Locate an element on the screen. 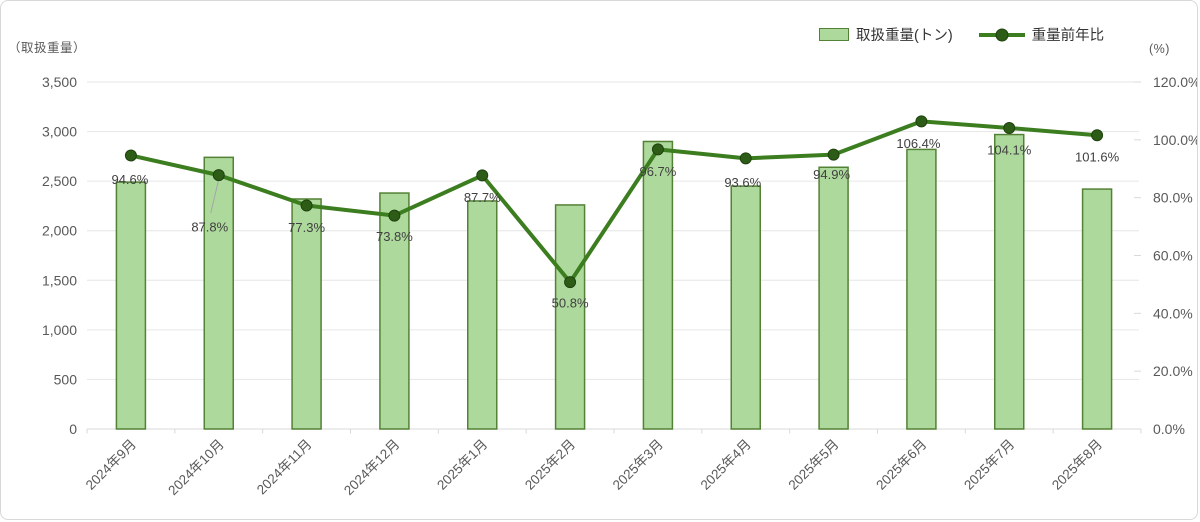  legend: 取扱重量(トン) 重量前年比 is located at coordinates (961, 34).